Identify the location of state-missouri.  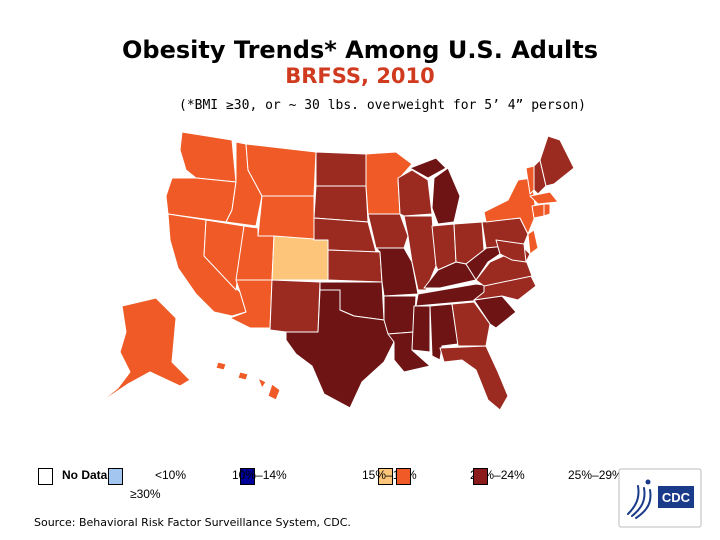
(397, 272).